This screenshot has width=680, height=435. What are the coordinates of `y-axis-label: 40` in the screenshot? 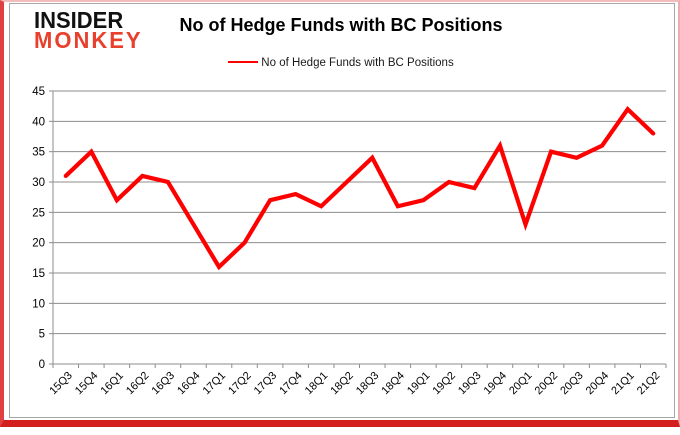 It's located at (38, 122).